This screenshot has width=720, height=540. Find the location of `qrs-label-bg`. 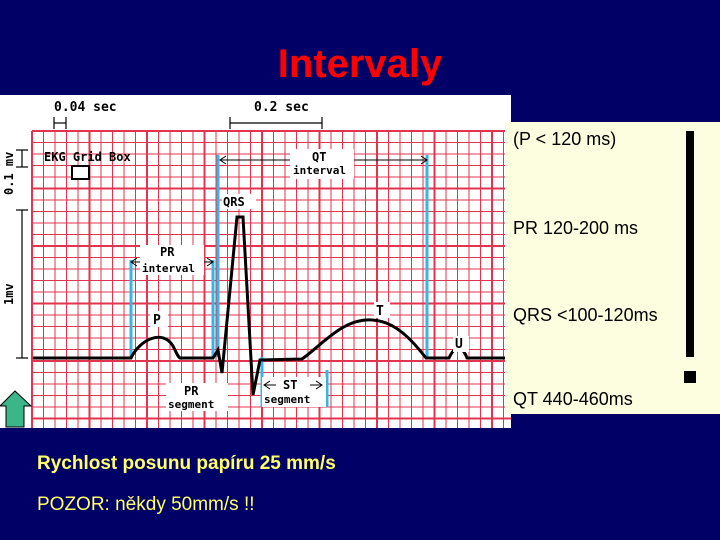

qrs-label-bg is located at coordinates (239, 201).